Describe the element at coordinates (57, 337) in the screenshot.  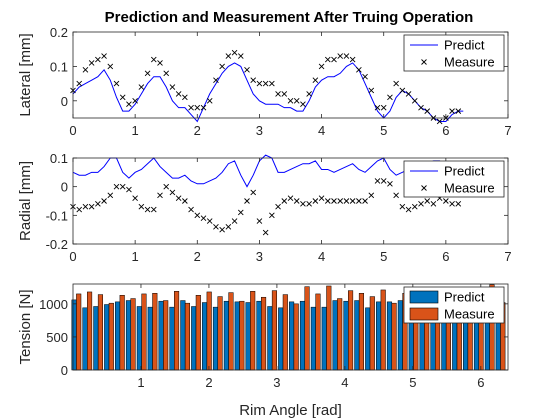
I see `y-tick-label: 500` at that location.